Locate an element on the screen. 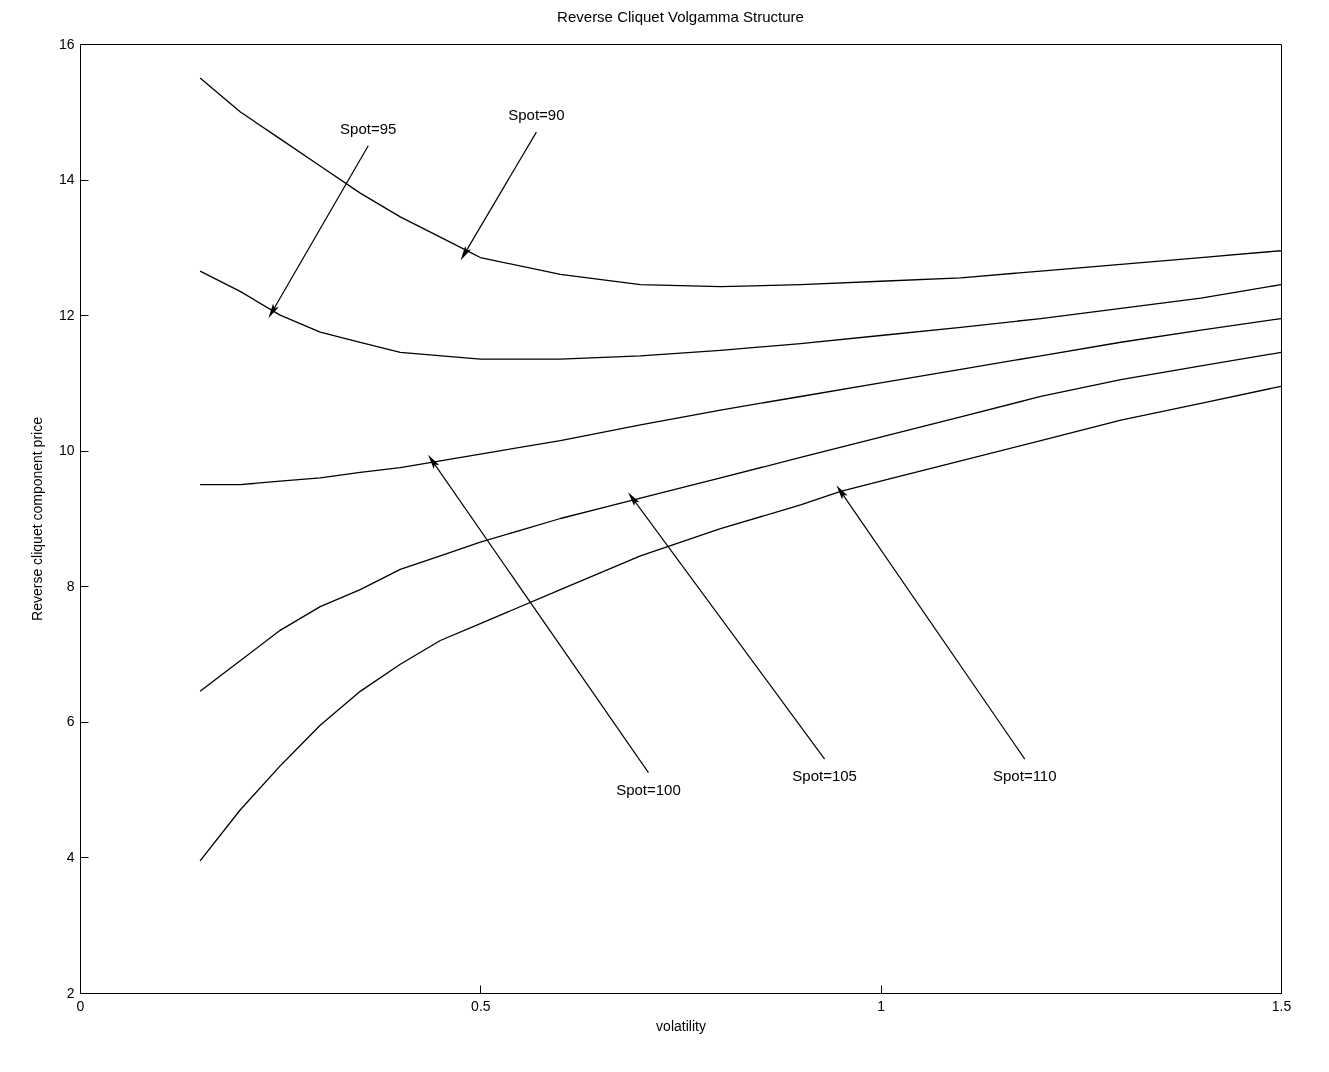 The width and height of the screenshot is (1329, 1072). annotation: Spot=95 is located at coordinates (368, 128).